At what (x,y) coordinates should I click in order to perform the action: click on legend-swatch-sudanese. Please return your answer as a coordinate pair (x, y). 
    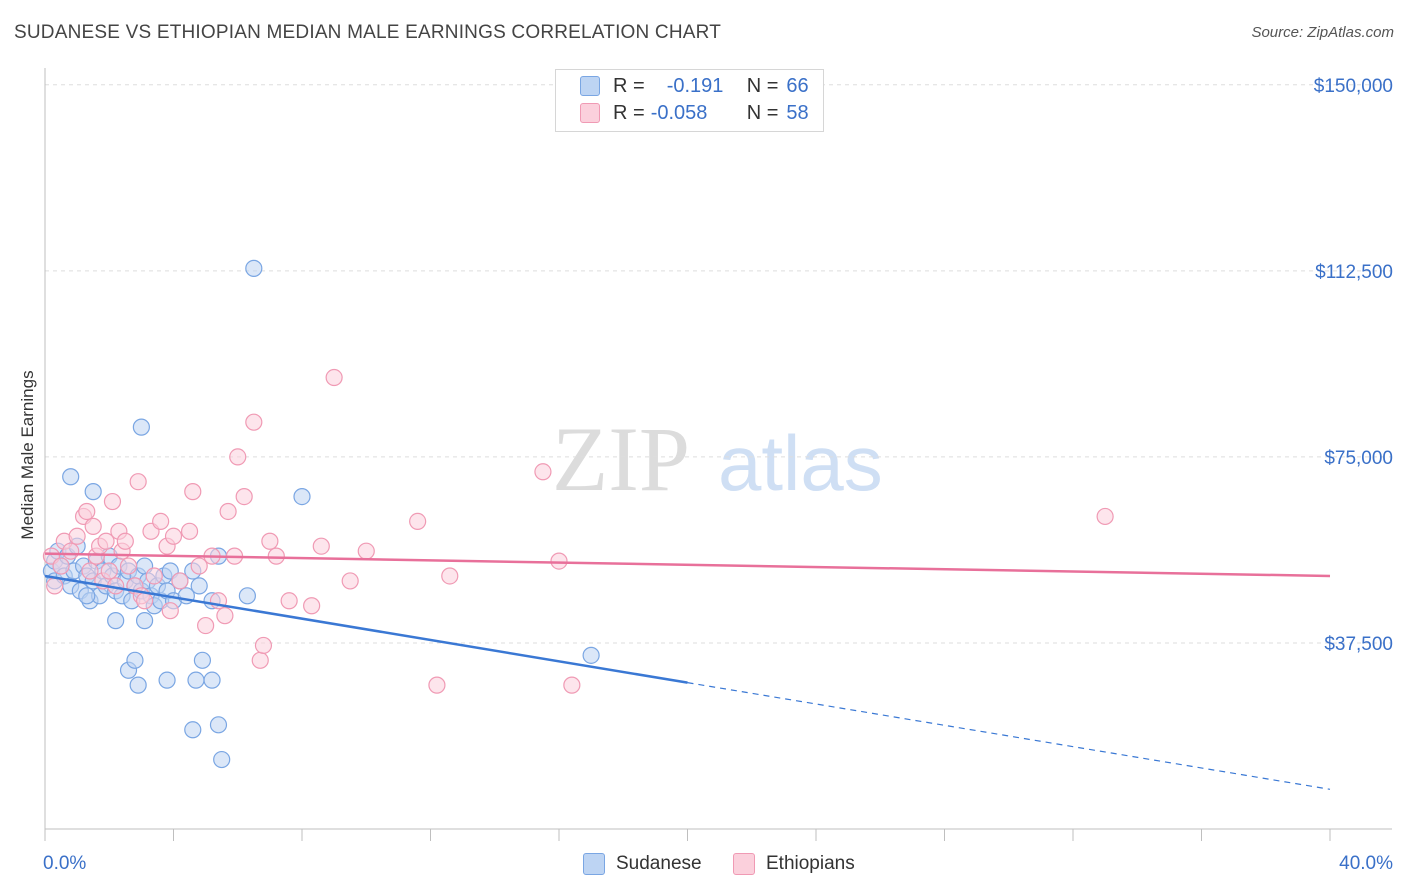
    Looking at the image, I should click on (590, 86).